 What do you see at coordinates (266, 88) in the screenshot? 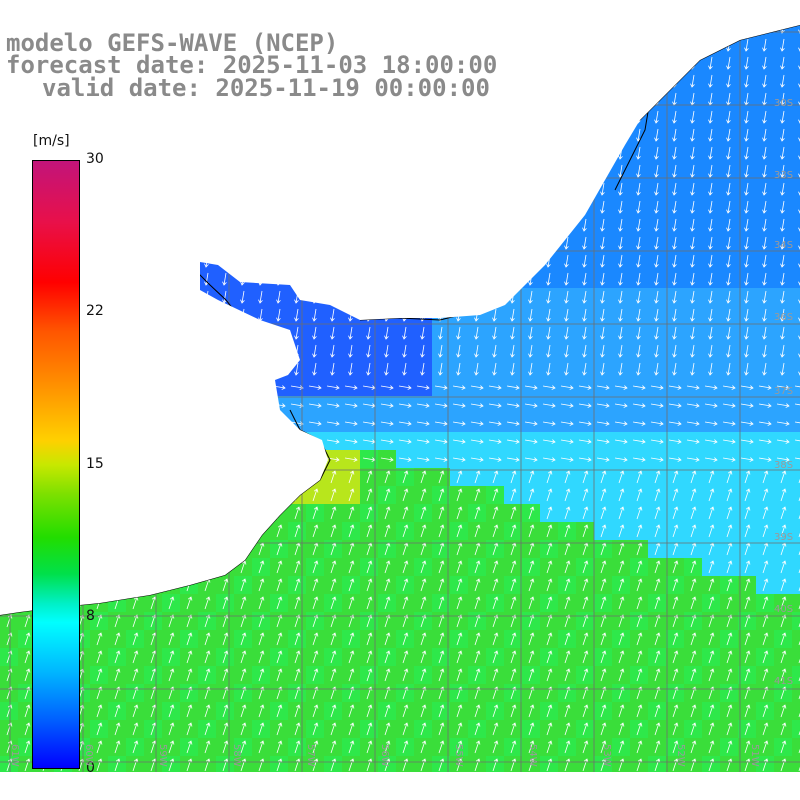
I see `valid-date: valid date: 2025-11-19 00:00:00` at bounding box center [266, 88].